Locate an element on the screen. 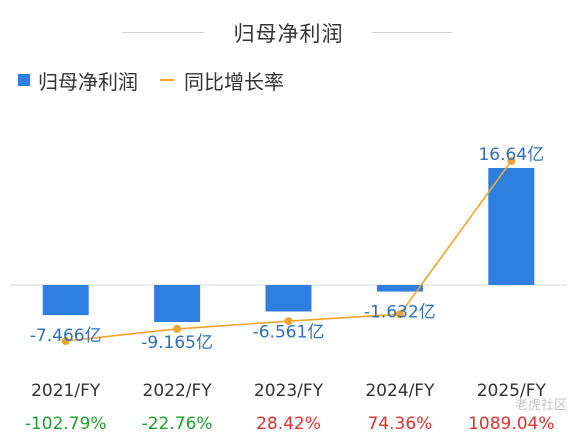  bar-value-label: -1.632亿 is located at coordinates (400, 313).